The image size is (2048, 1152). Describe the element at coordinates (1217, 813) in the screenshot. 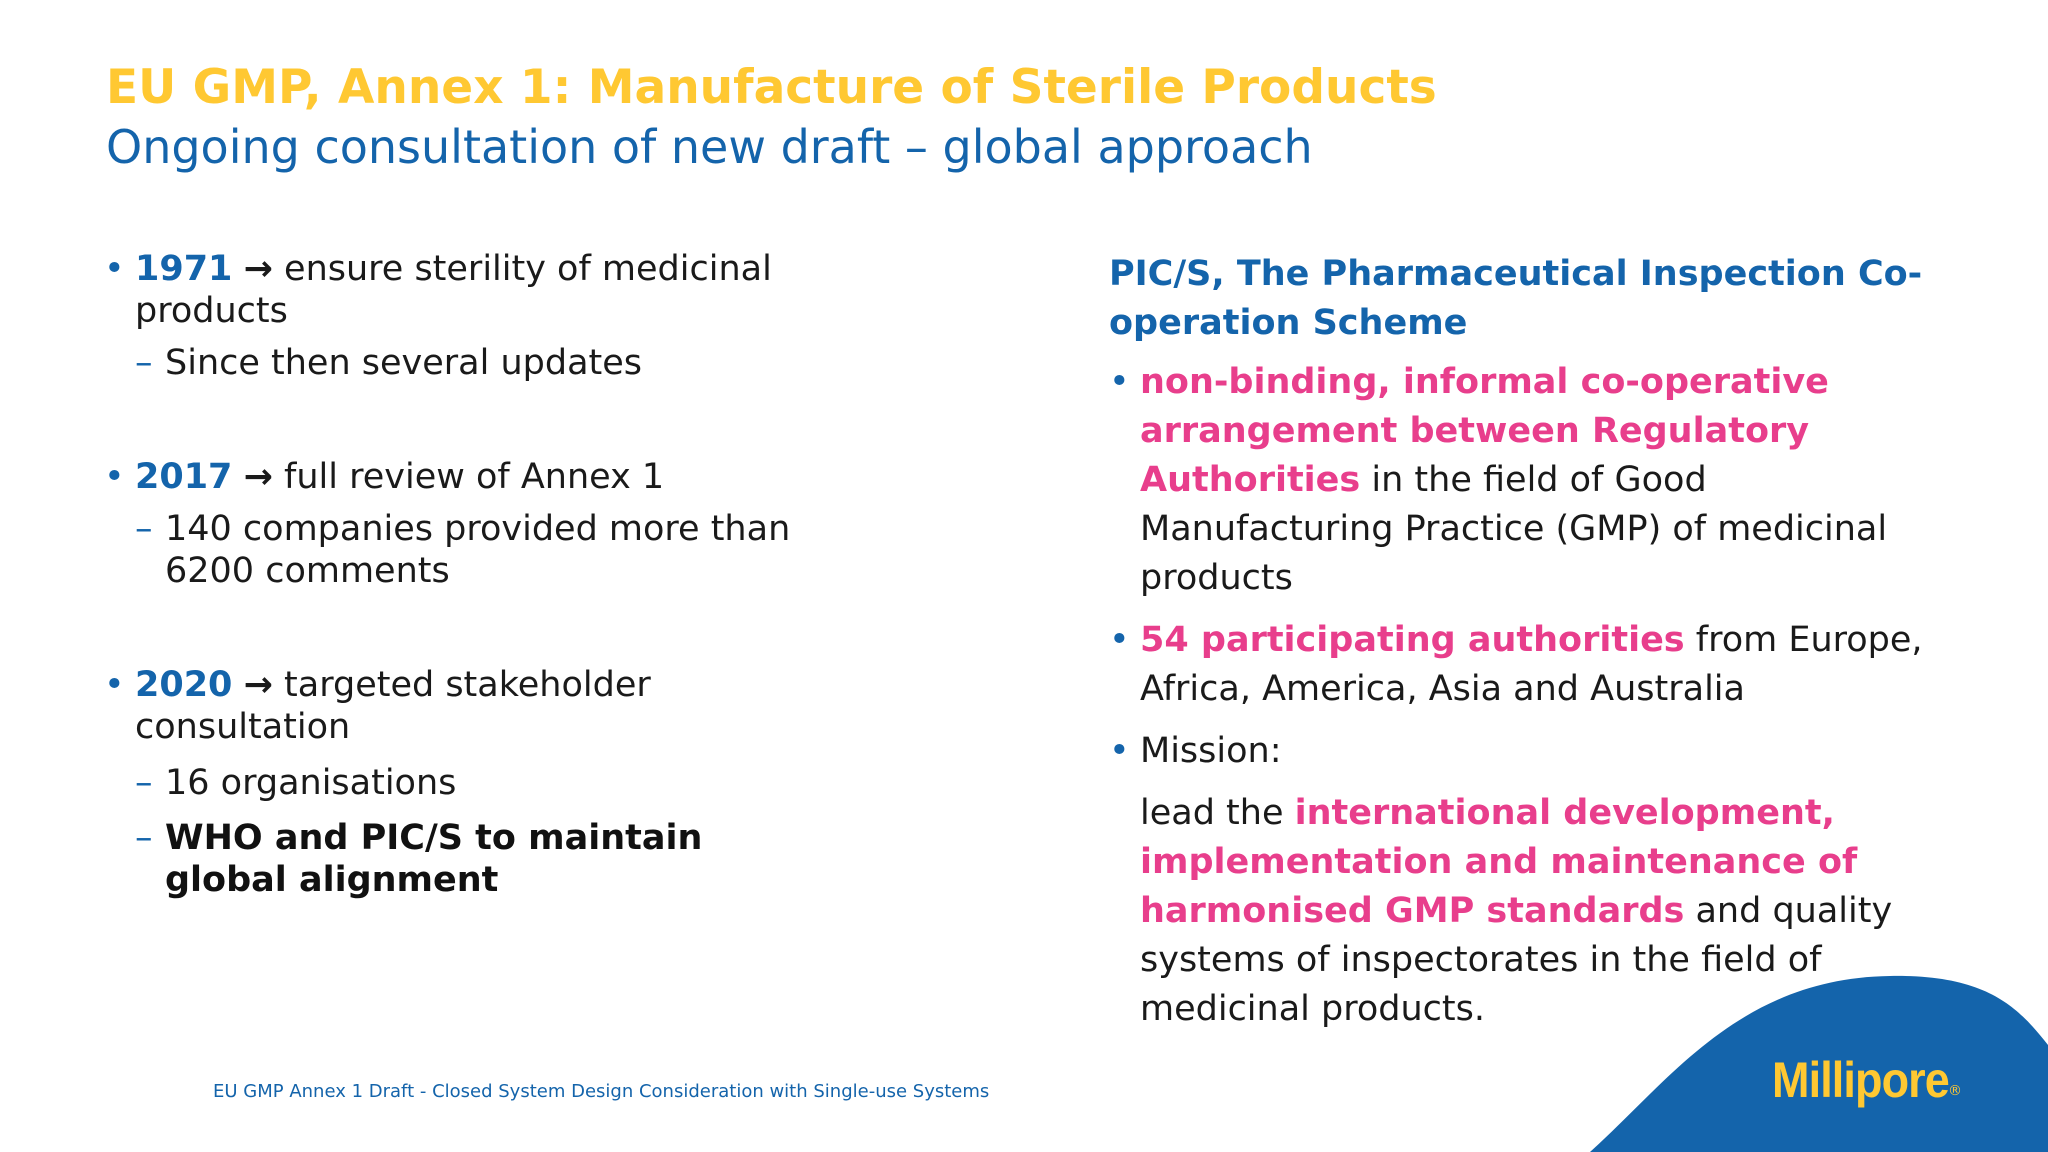

I see `body-text: lead the` at that location.